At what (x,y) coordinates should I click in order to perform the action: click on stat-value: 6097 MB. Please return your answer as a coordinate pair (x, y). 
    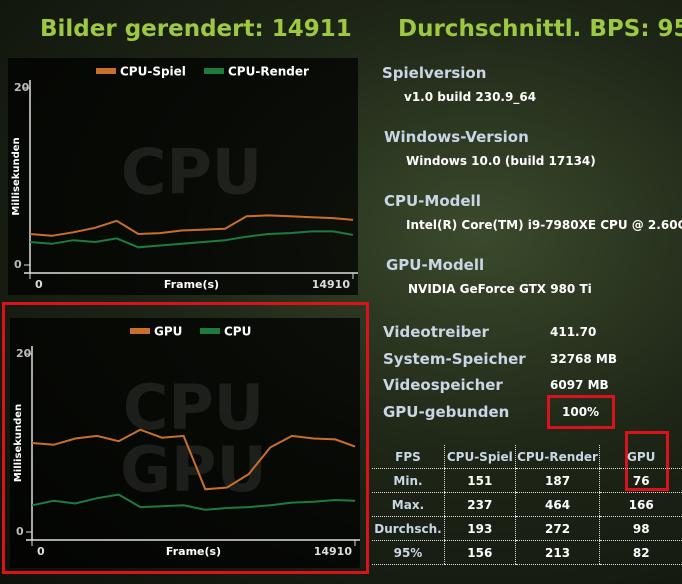
    Looking at the image, I should click on (579, 385).